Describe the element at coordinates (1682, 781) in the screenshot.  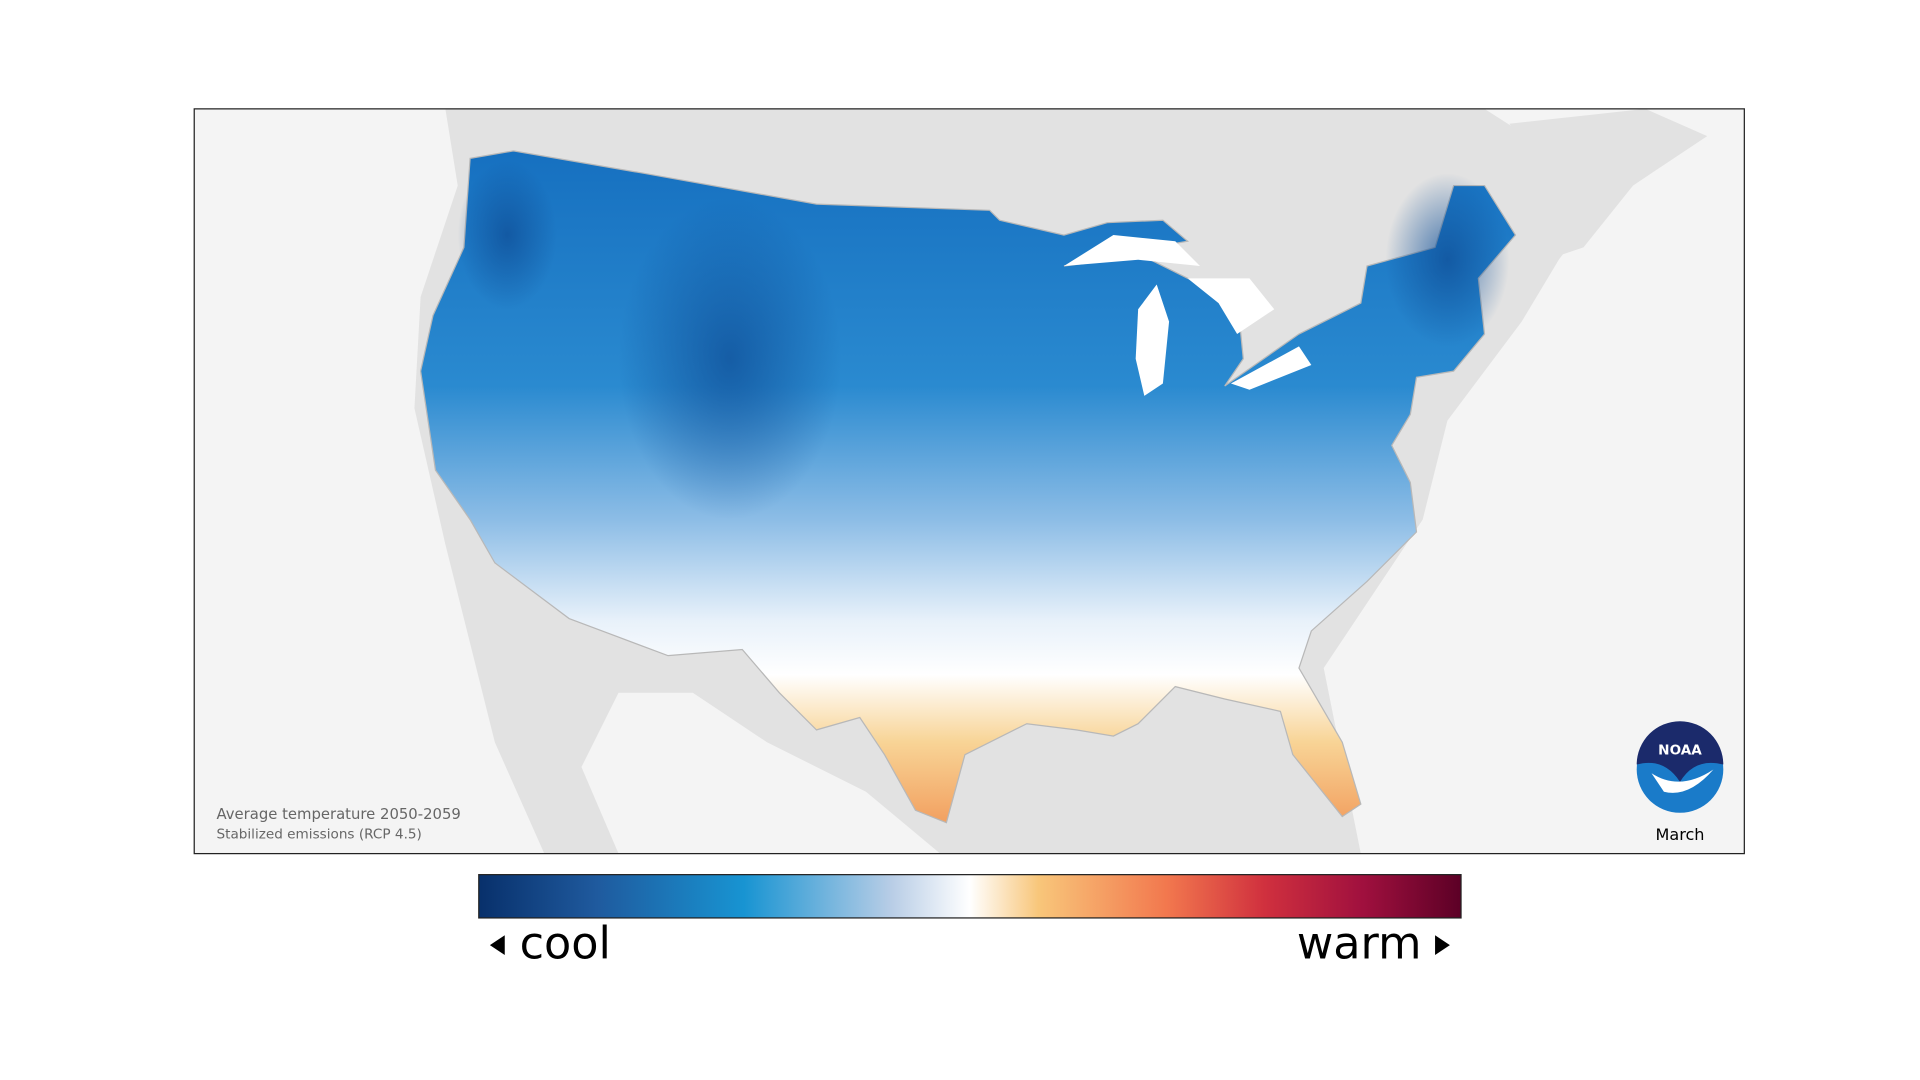
I see `logo-bird` at that location.